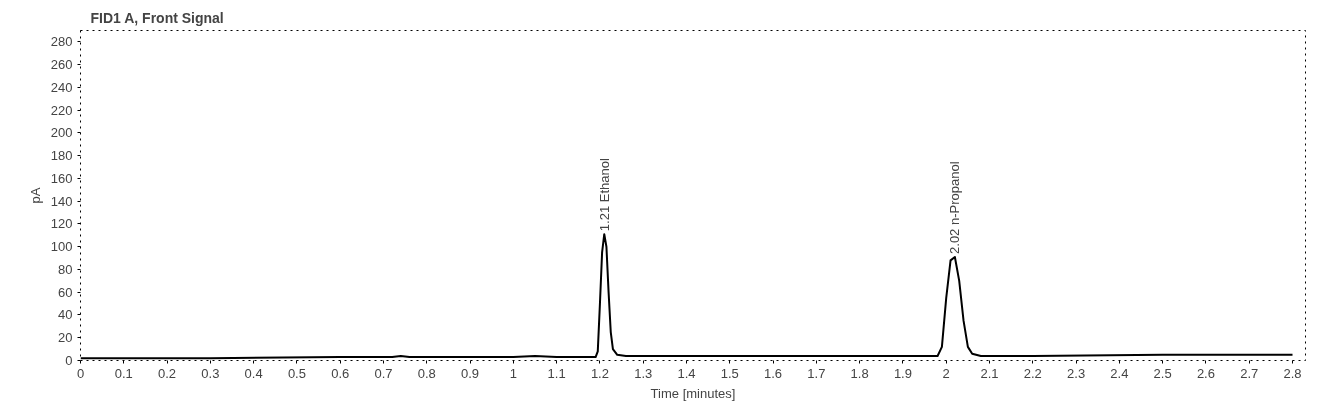 The width and height of the screenshot is (1335, 414). What do you see at coordinates (210, 373) in the screenshot?
I see `x-tick-label: 0.3` at bounding box center [210, 373].